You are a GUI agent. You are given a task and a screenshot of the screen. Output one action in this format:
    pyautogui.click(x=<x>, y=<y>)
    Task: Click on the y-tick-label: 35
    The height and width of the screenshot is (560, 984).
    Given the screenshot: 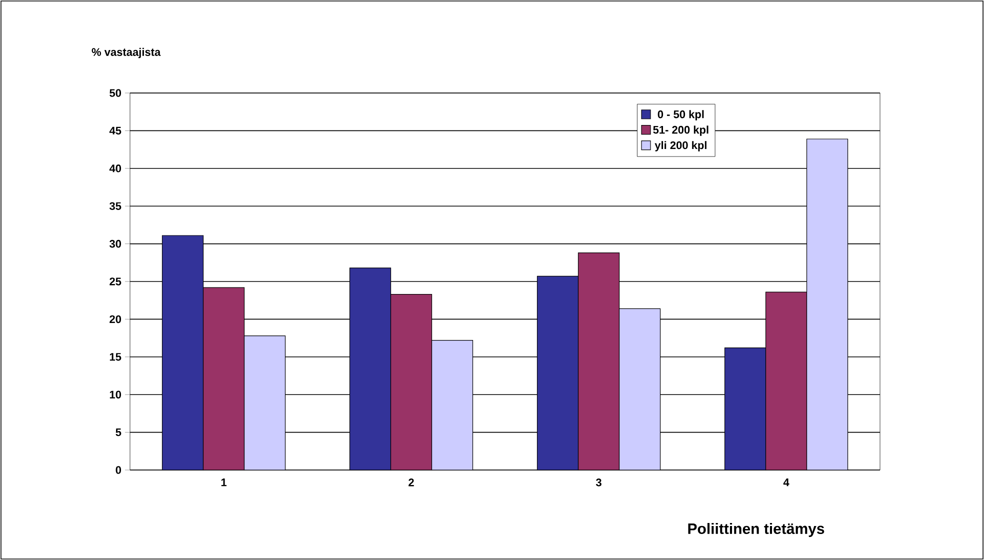 What is the action you would take?
    pyautogui.click(x=115, y=206)
    